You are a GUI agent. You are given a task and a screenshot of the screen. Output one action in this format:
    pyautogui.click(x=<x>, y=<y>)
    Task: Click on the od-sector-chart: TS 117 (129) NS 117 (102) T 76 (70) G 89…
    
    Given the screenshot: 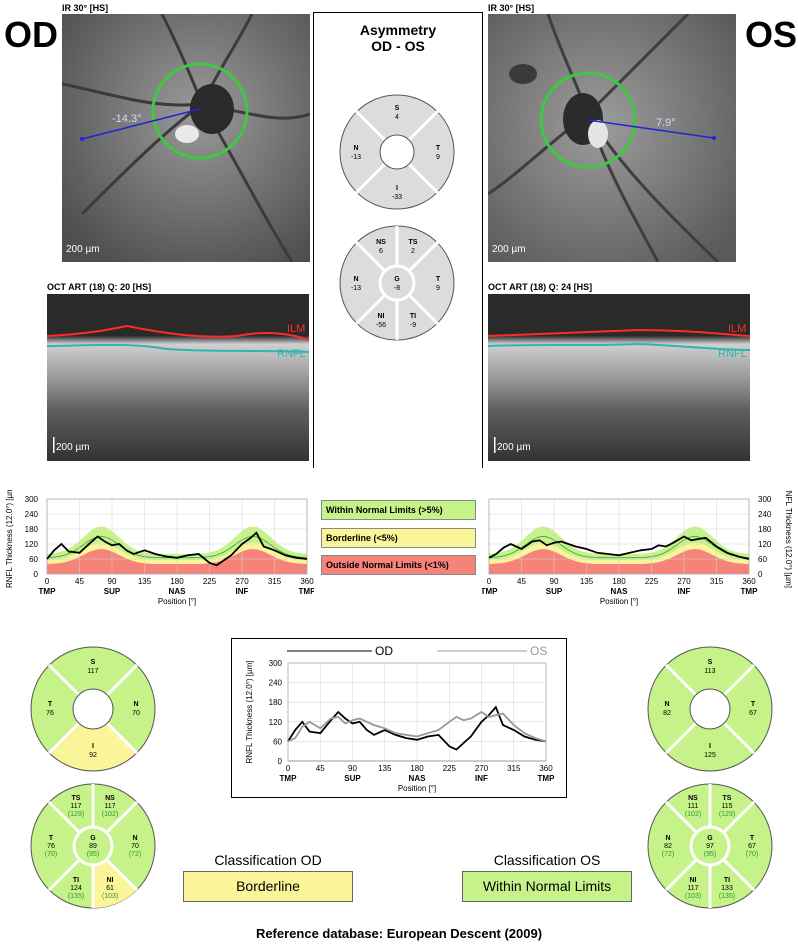 What is the action you would take?
    pyautogui.click(x=93, y=846)
    